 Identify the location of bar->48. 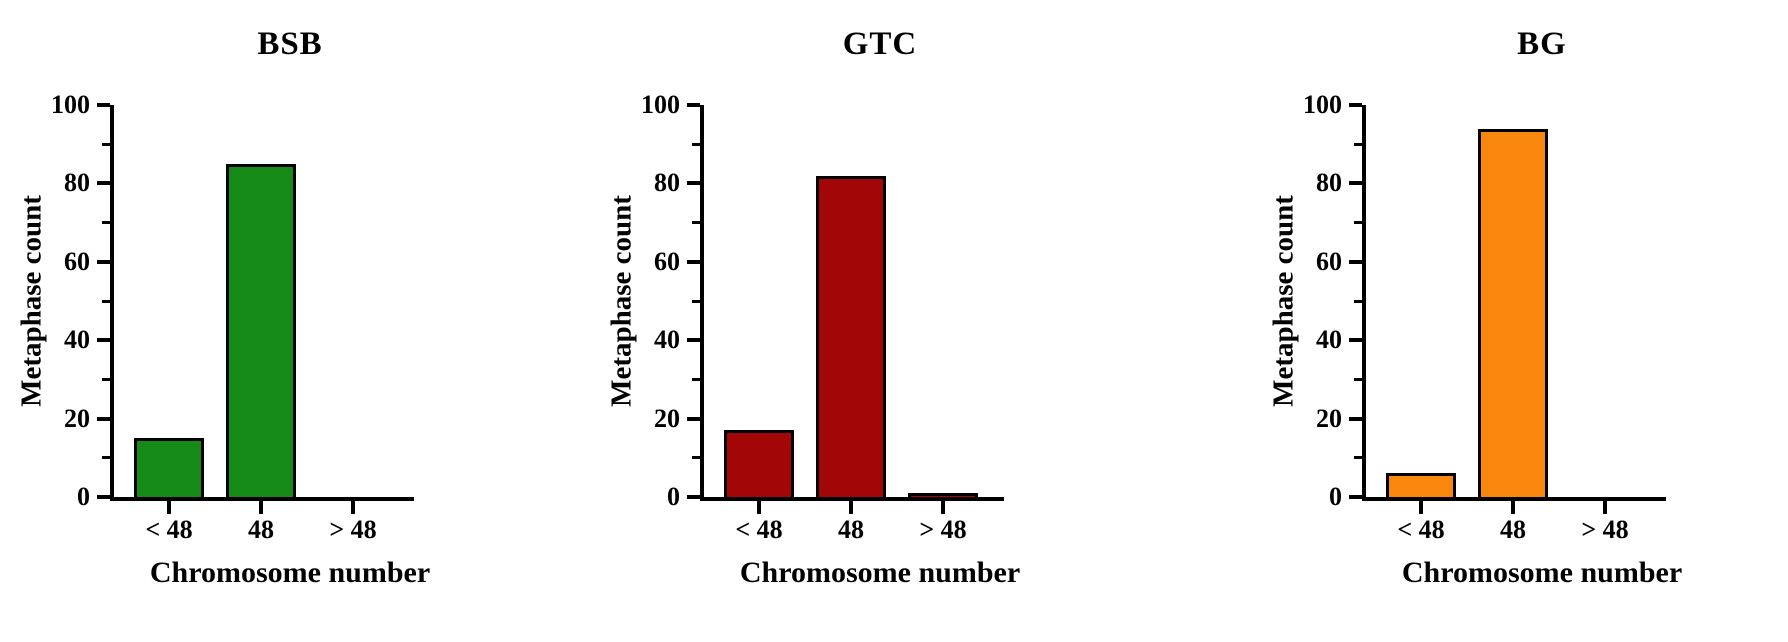
(943, 495).